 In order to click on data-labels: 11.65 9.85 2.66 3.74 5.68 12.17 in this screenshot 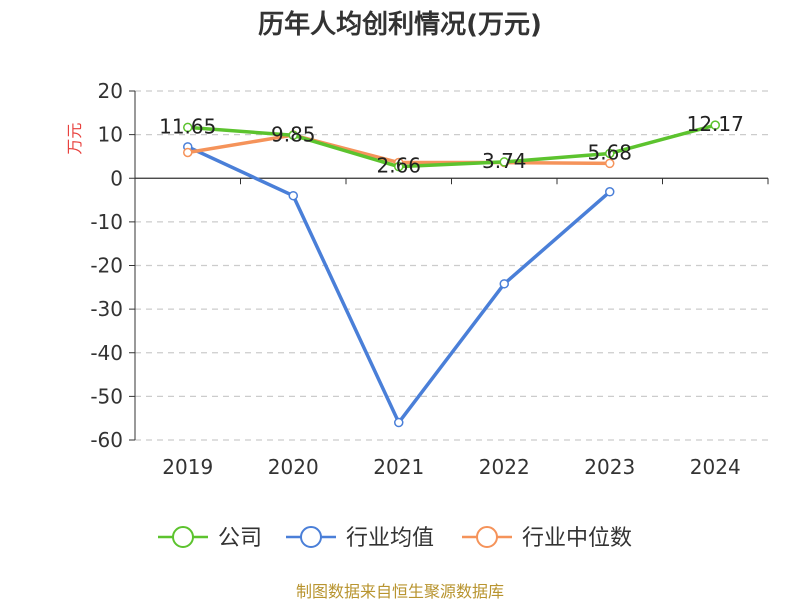, I will do `click(451, 144)`.